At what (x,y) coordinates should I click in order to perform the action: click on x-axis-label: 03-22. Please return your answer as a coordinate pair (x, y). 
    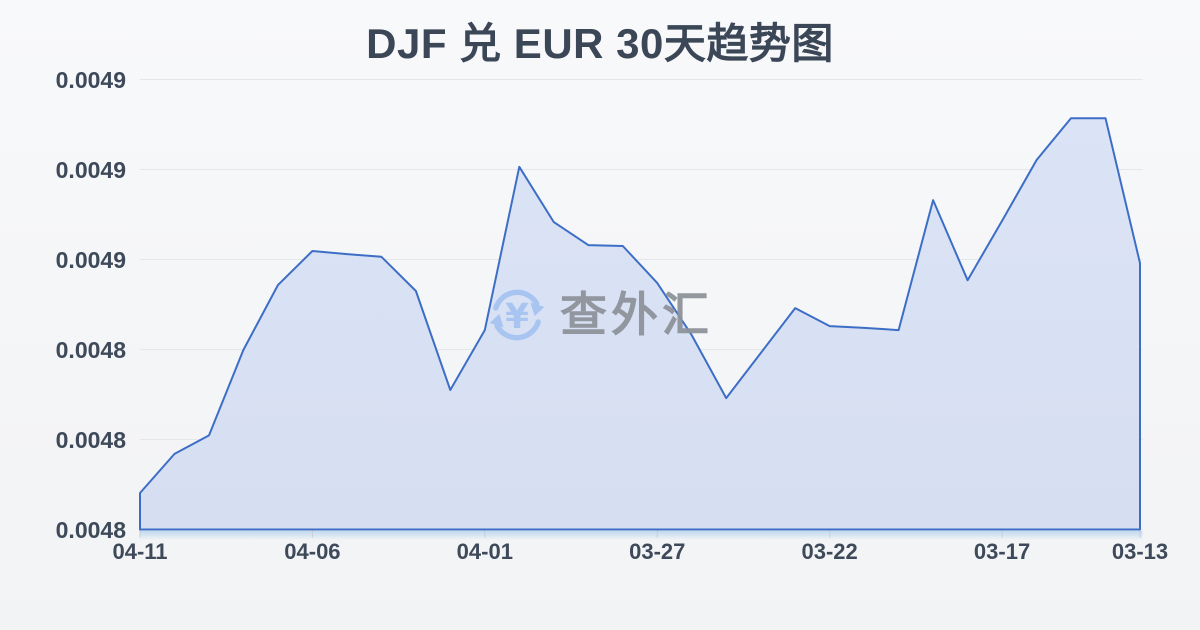
    Looking at the image, I should click on (829, 551).